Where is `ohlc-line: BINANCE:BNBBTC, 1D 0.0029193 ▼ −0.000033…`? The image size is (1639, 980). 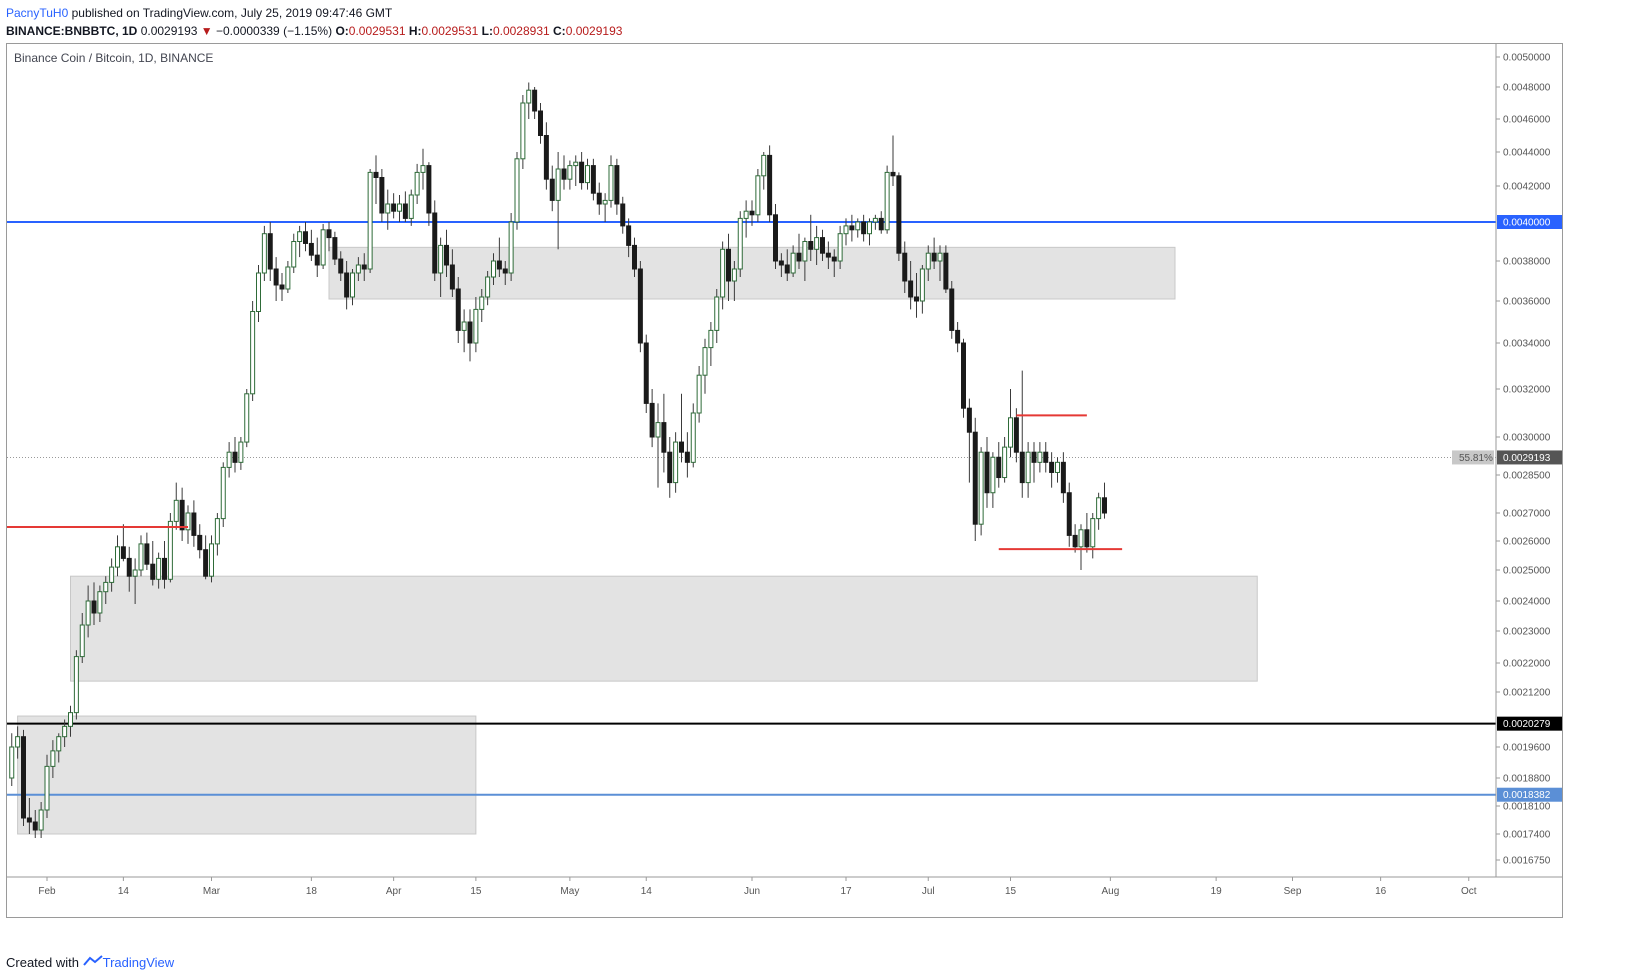 ohlc-line: BINANCE:BNBBTC, 1D 0.0029193 ▼ −0.000033… is located at coordinates (314, 31).